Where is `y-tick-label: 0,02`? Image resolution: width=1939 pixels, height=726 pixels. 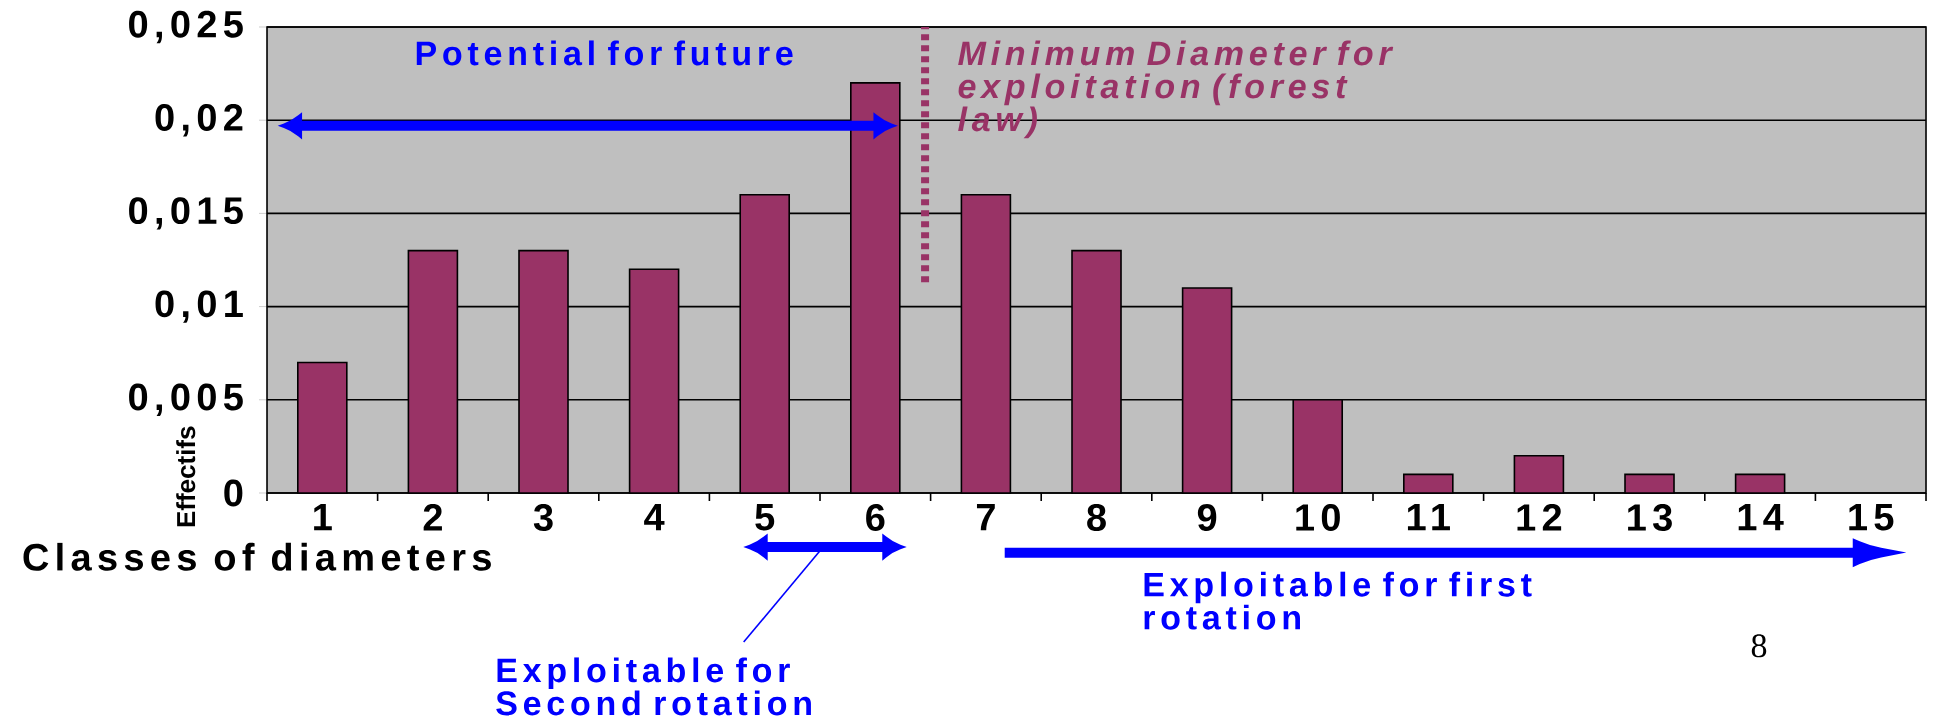
y-tick-label: 0,02 is located at coordinates (199, 120).